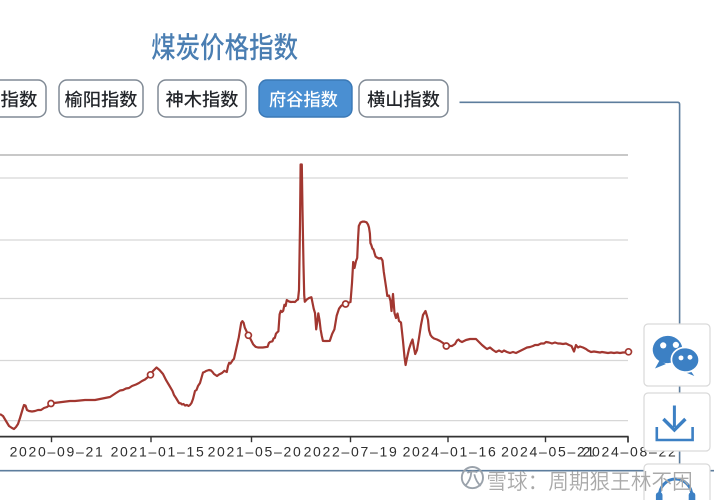 The height and width of the screenshot is (500, 714). I want to click on svg-text: 2021–01–15, so click(158, 452).